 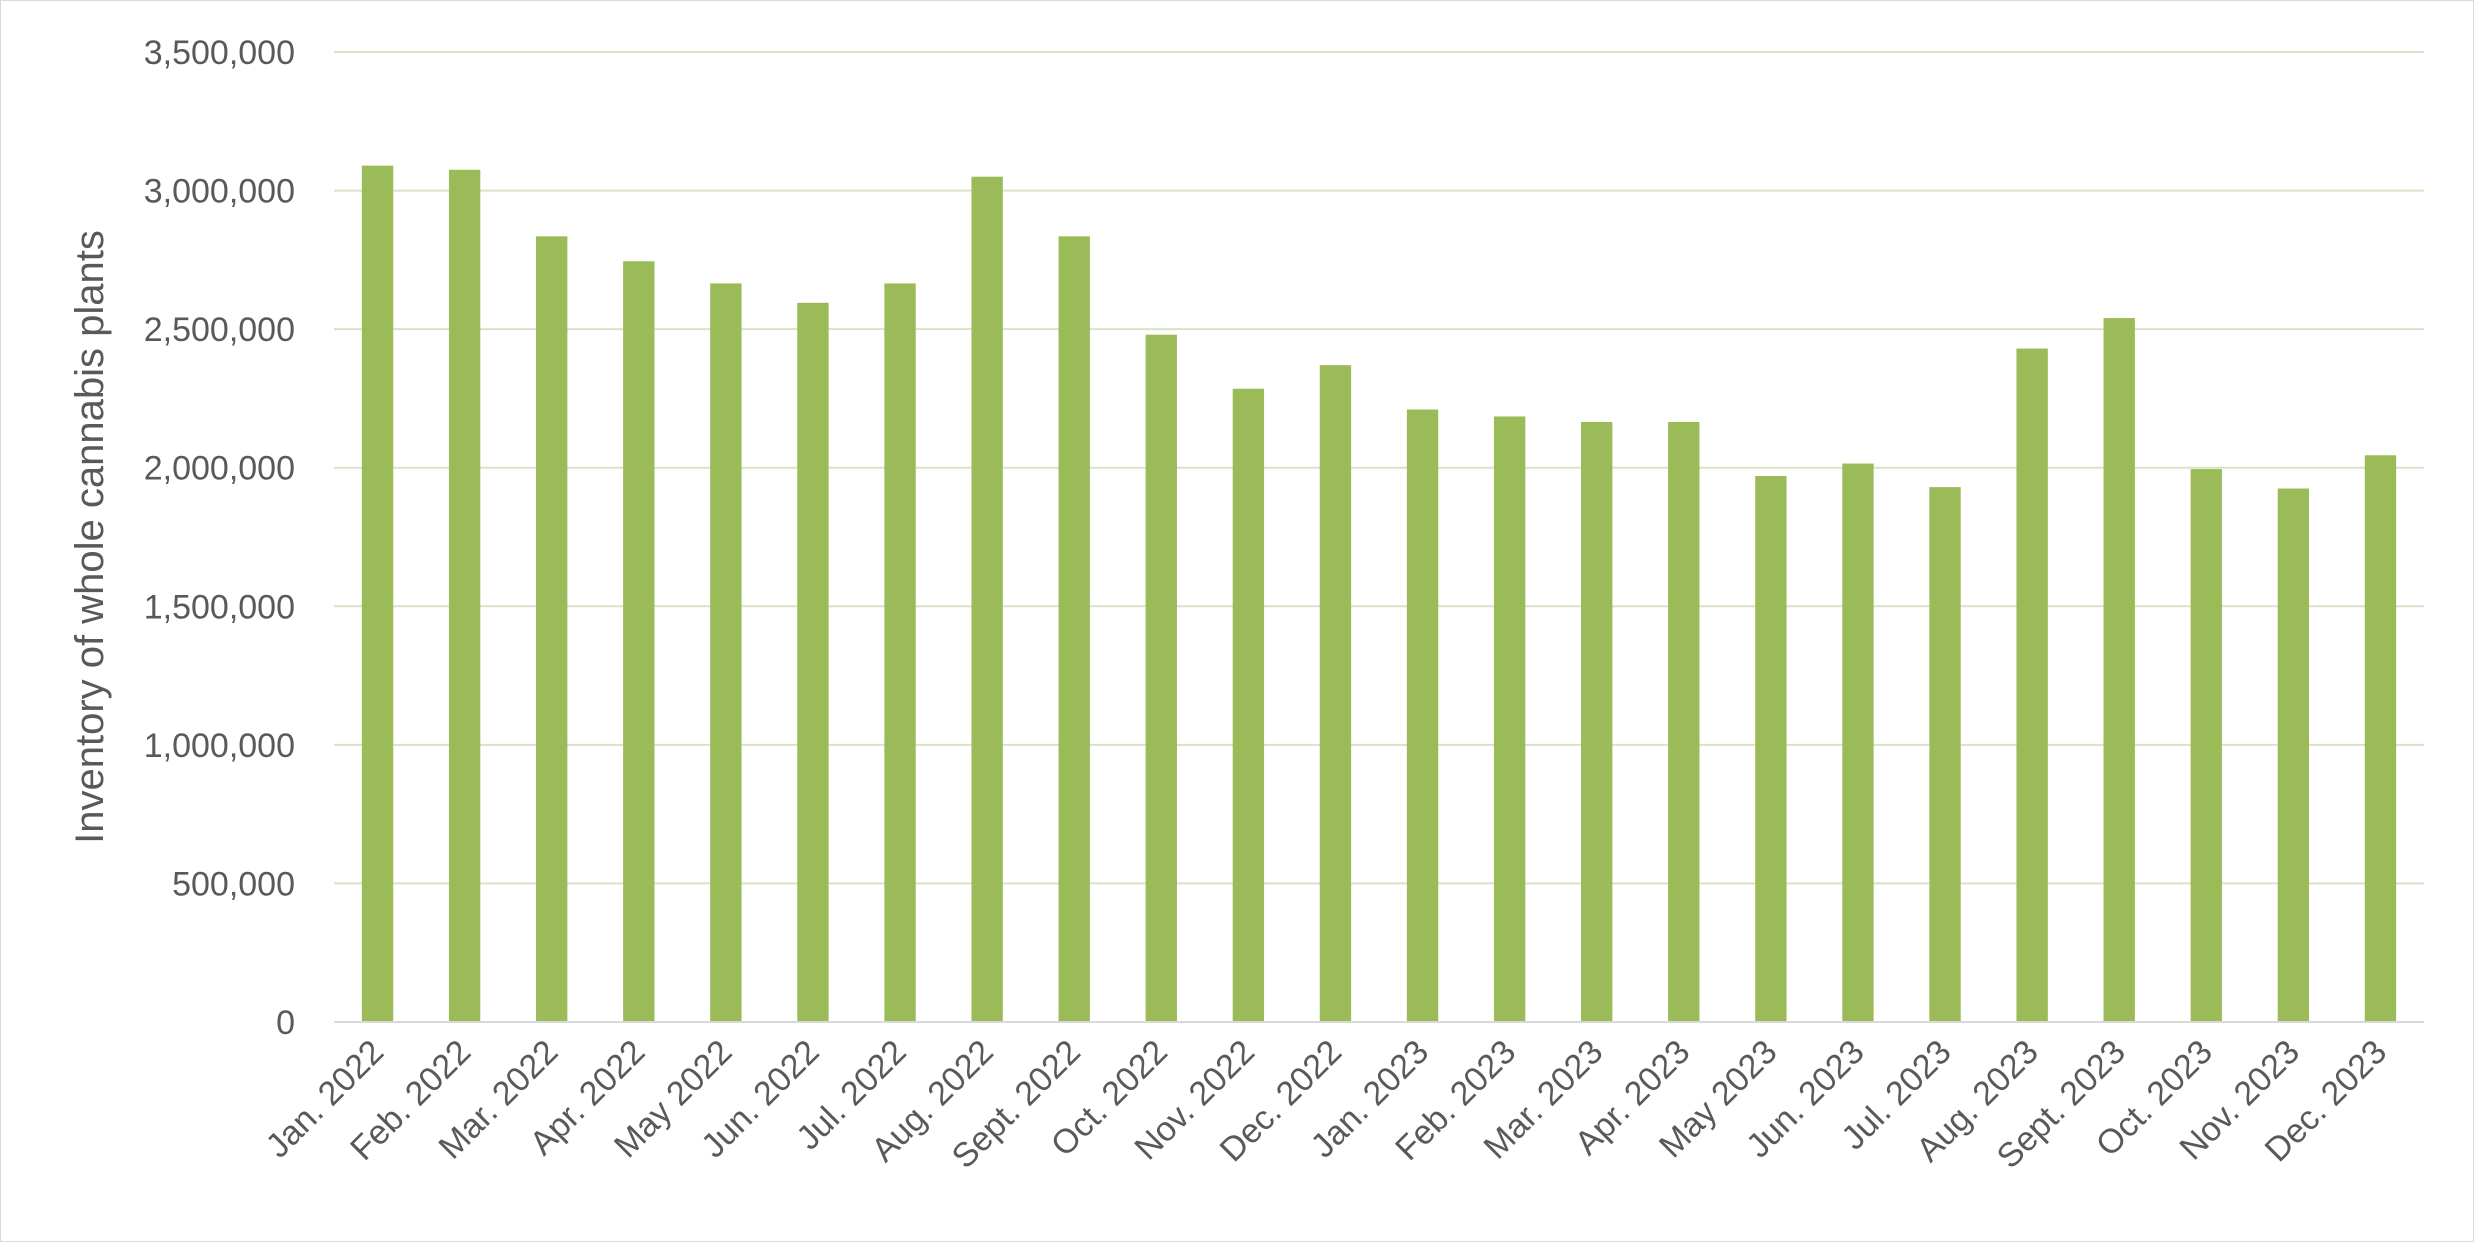 I want to click on y-tick-label: 500,000, so click(x=233, y=884).